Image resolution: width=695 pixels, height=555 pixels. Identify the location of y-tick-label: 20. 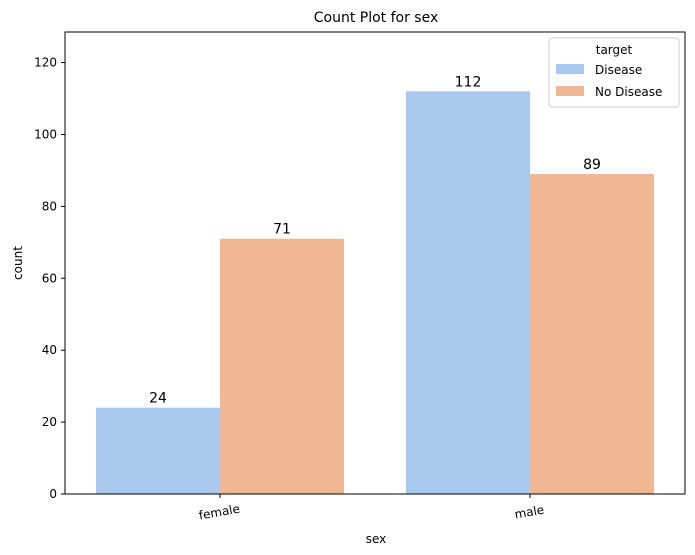
(49, 422).